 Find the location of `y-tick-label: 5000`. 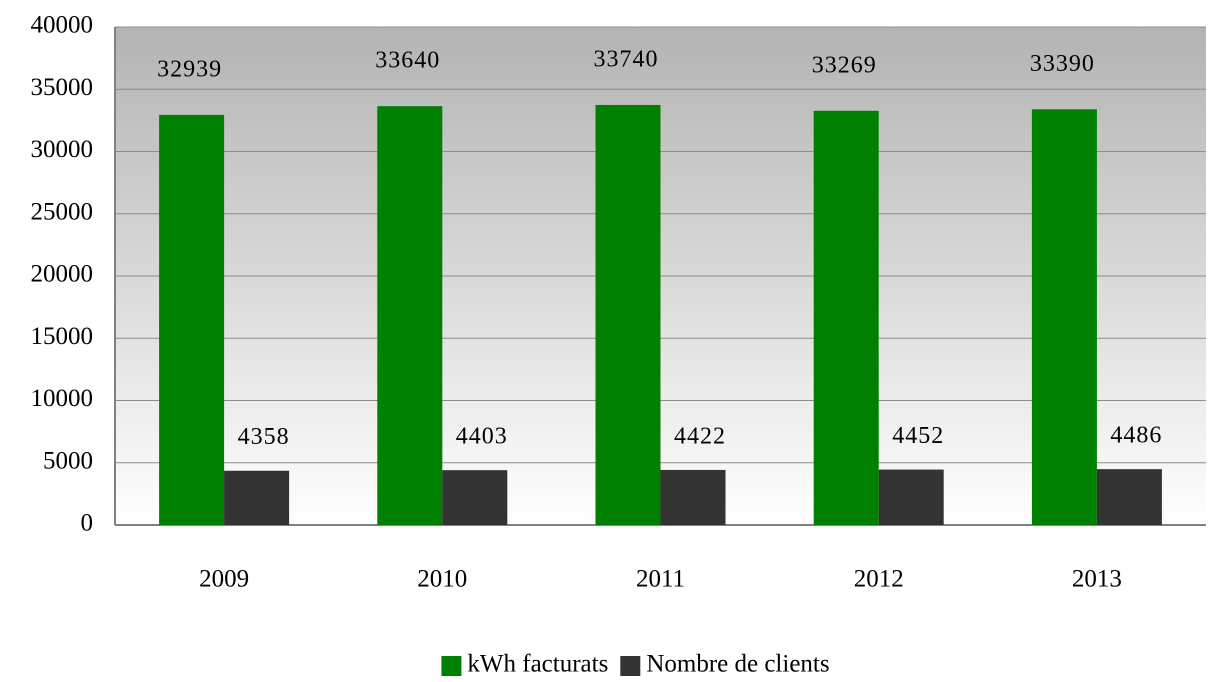

y-tick-label: 5000 is located at coordinates (68, 460).